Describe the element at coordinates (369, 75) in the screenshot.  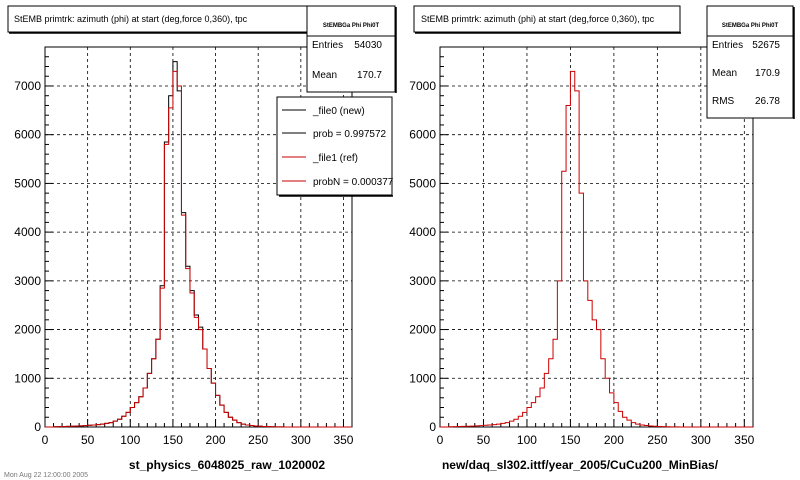
I see `stats-value: 170.7` at that location.